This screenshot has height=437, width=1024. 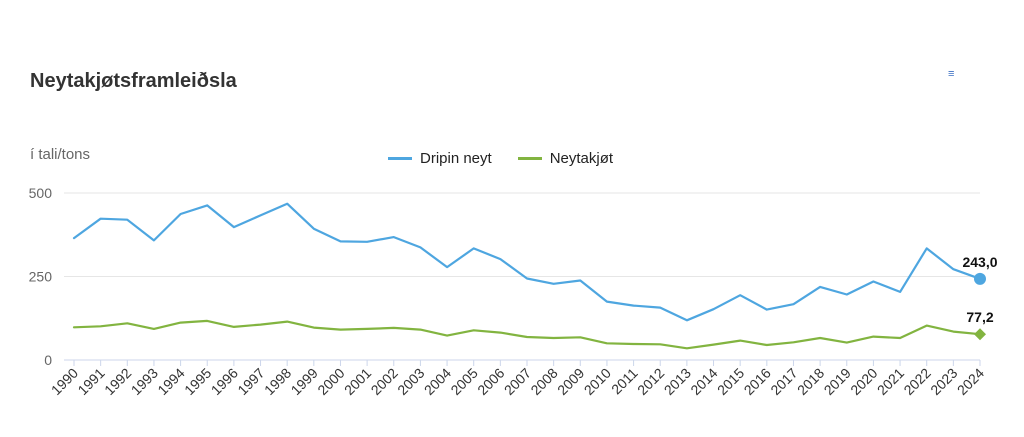 I want to click on legend-item-dripin-neyt: Dripin neyt, so click(x=440, y=158).